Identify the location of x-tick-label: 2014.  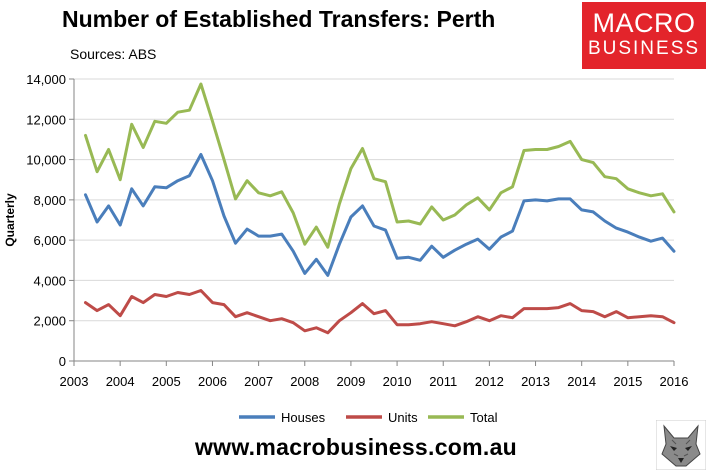
(581, 381).